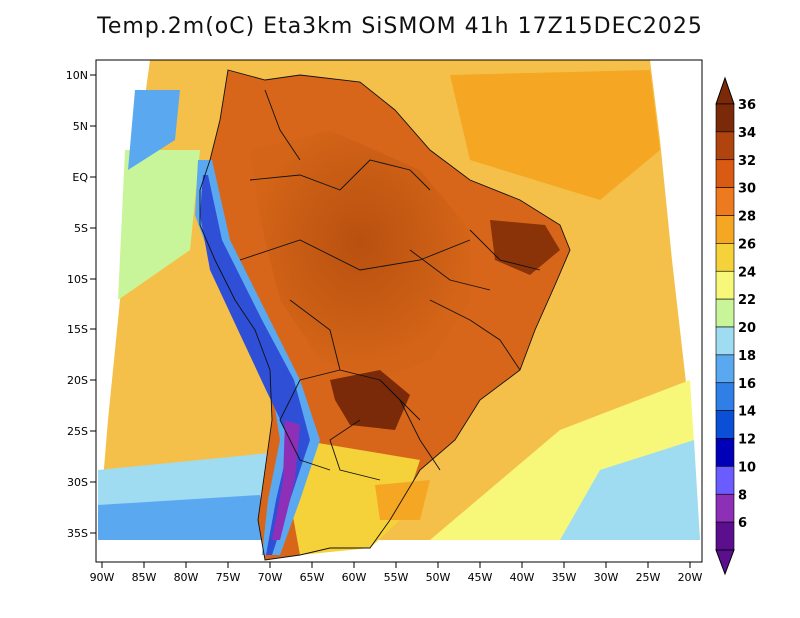  Describe the element at coordinates (102, 577) in the screenshot. I see `lon-label: 90W` at that location.